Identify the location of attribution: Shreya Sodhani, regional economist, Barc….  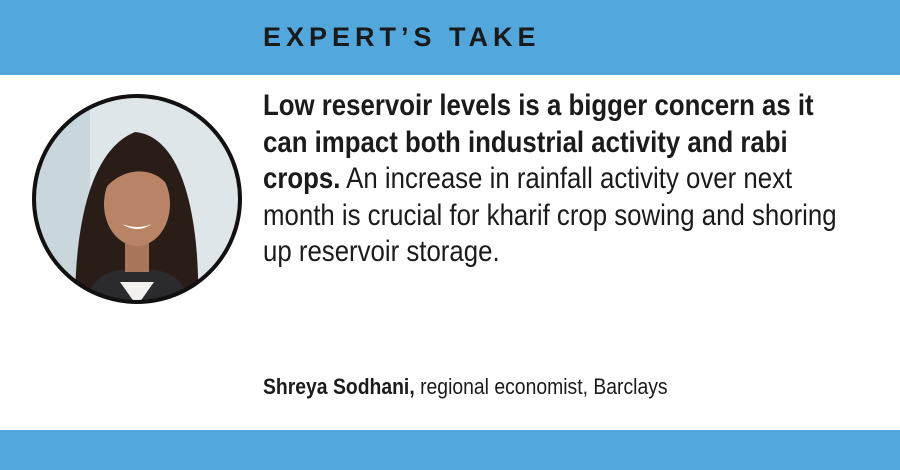
(571, 387).